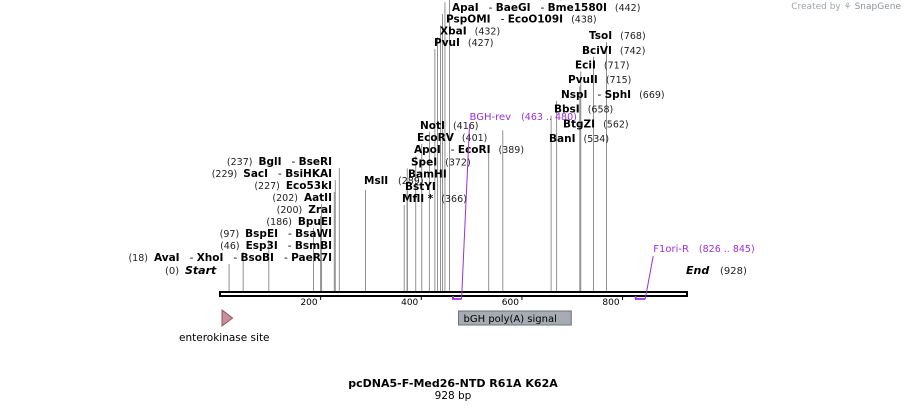 This screenshot has height=411, width=907. What do you see at coordinates (424, 162) in the screenshot?
I see `enzyme-name-spei: SpeI` at bounding box center [424, 162].